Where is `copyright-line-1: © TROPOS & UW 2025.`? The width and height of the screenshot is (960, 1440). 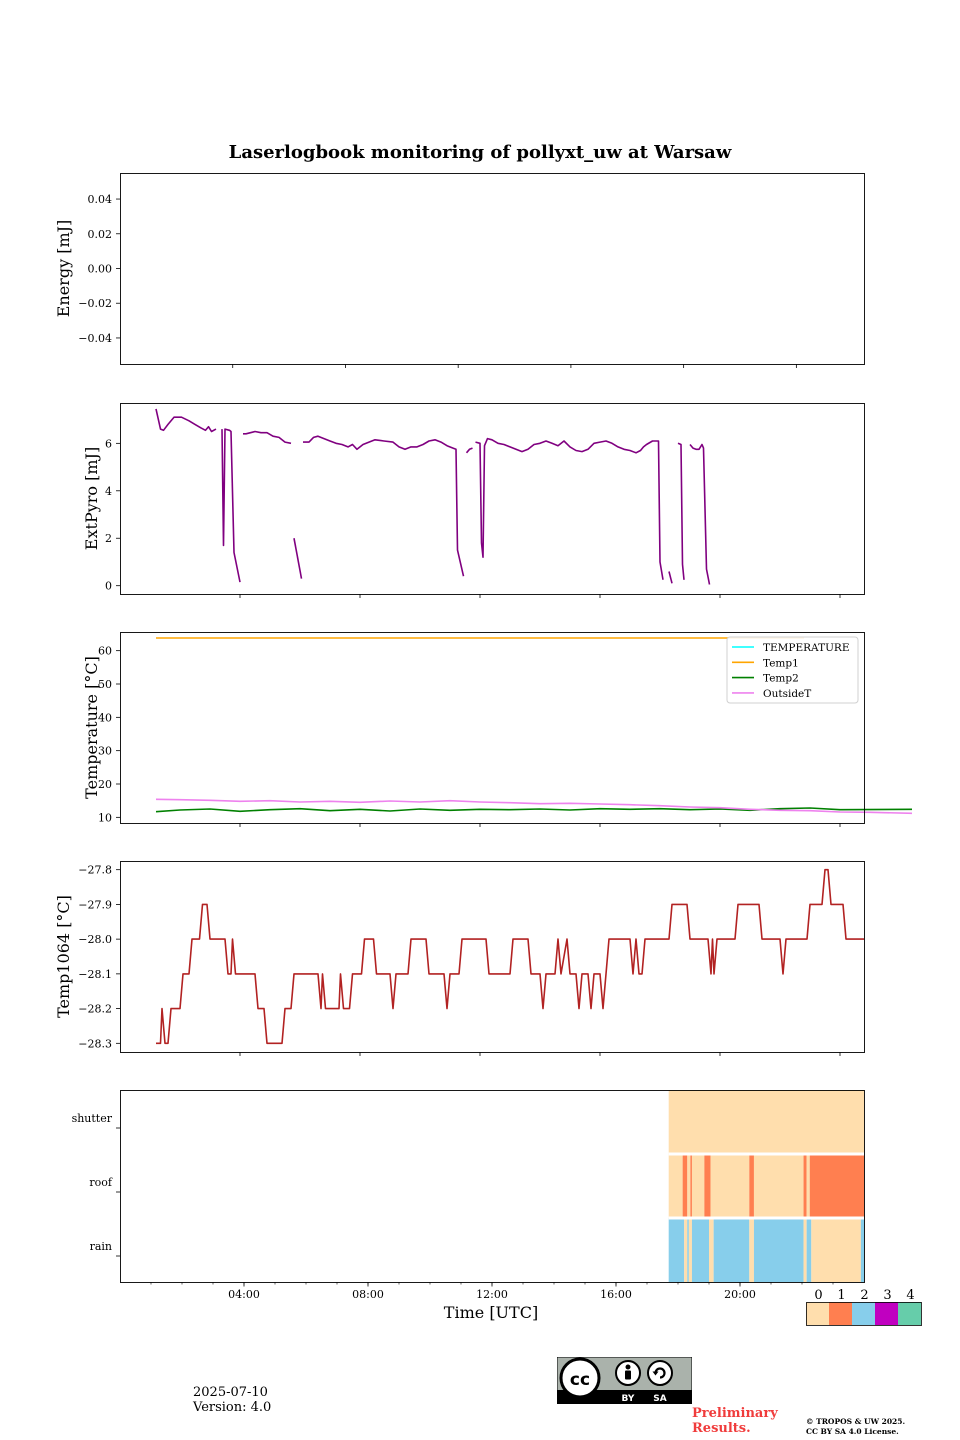
copyright-line-1: © TROPOS & UW 2025. is located at coordinates (856, 1421).